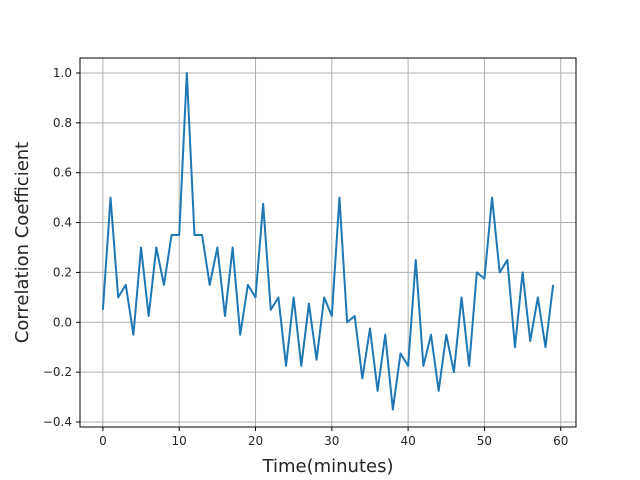 This screenshot has width=640, height=480. What do you see at coordinates (407, 441) in the screenshot?
I see `x-tick-label: 40` at bounding box center [407, 441].